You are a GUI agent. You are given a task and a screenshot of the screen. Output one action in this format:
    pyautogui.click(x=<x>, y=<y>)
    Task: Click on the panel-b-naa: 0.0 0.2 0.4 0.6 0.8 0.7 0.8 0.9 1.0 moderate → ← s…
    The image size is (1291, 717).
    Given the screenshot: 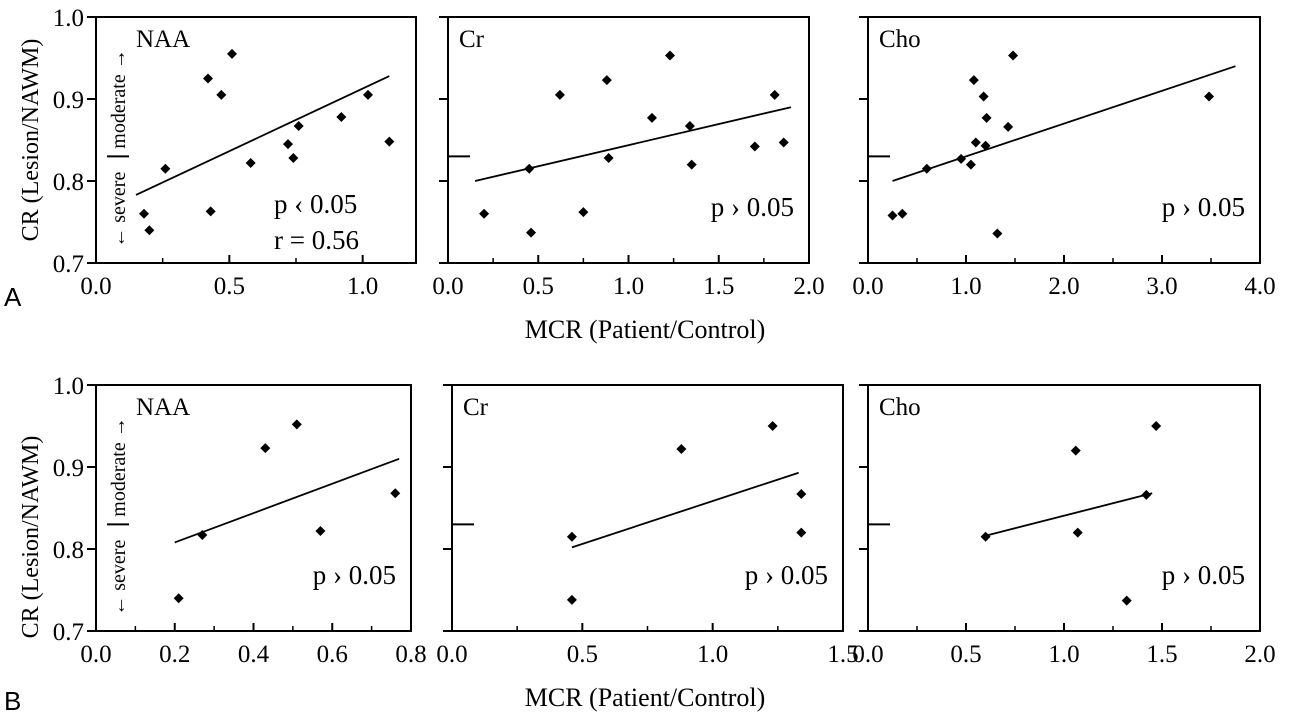 What is the action you would take?
    pyautogui.click(x=240, y=520)
    